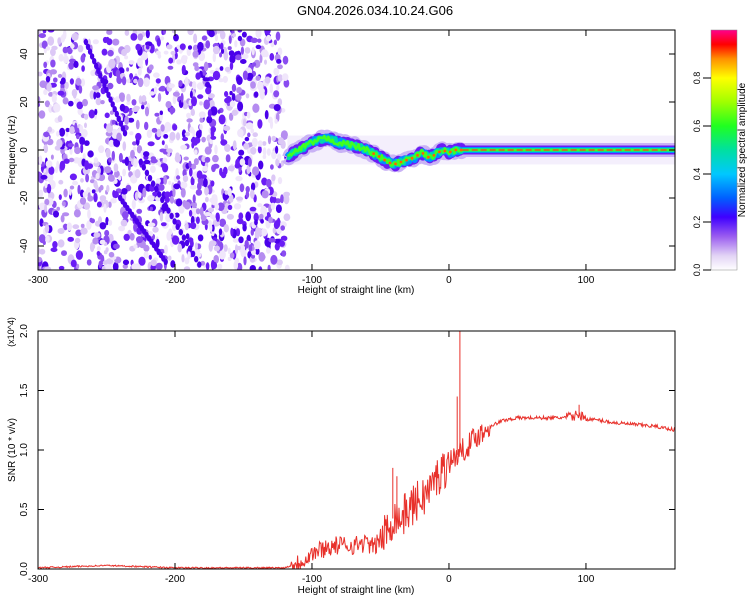 The width and height of the screenshot is (750, 600). Describe the element at coordinates (697, 222) in the screenshot. I see `colorbar-tick-label: 0.2` at that location.